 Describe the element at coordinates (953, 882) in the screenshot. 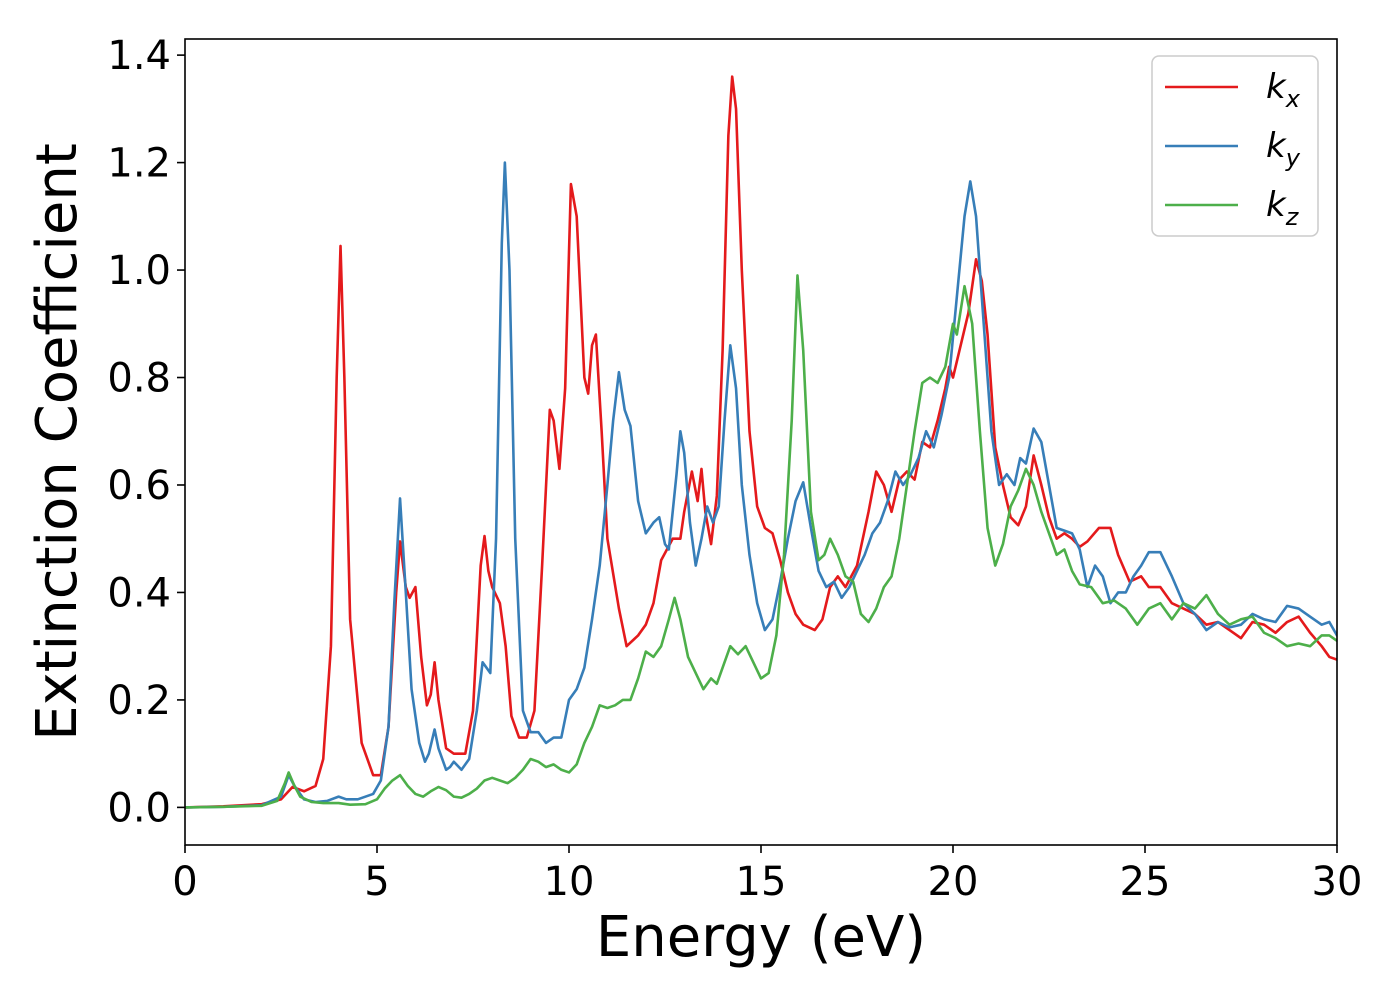

I see `x-tick-label: 20` at that location.